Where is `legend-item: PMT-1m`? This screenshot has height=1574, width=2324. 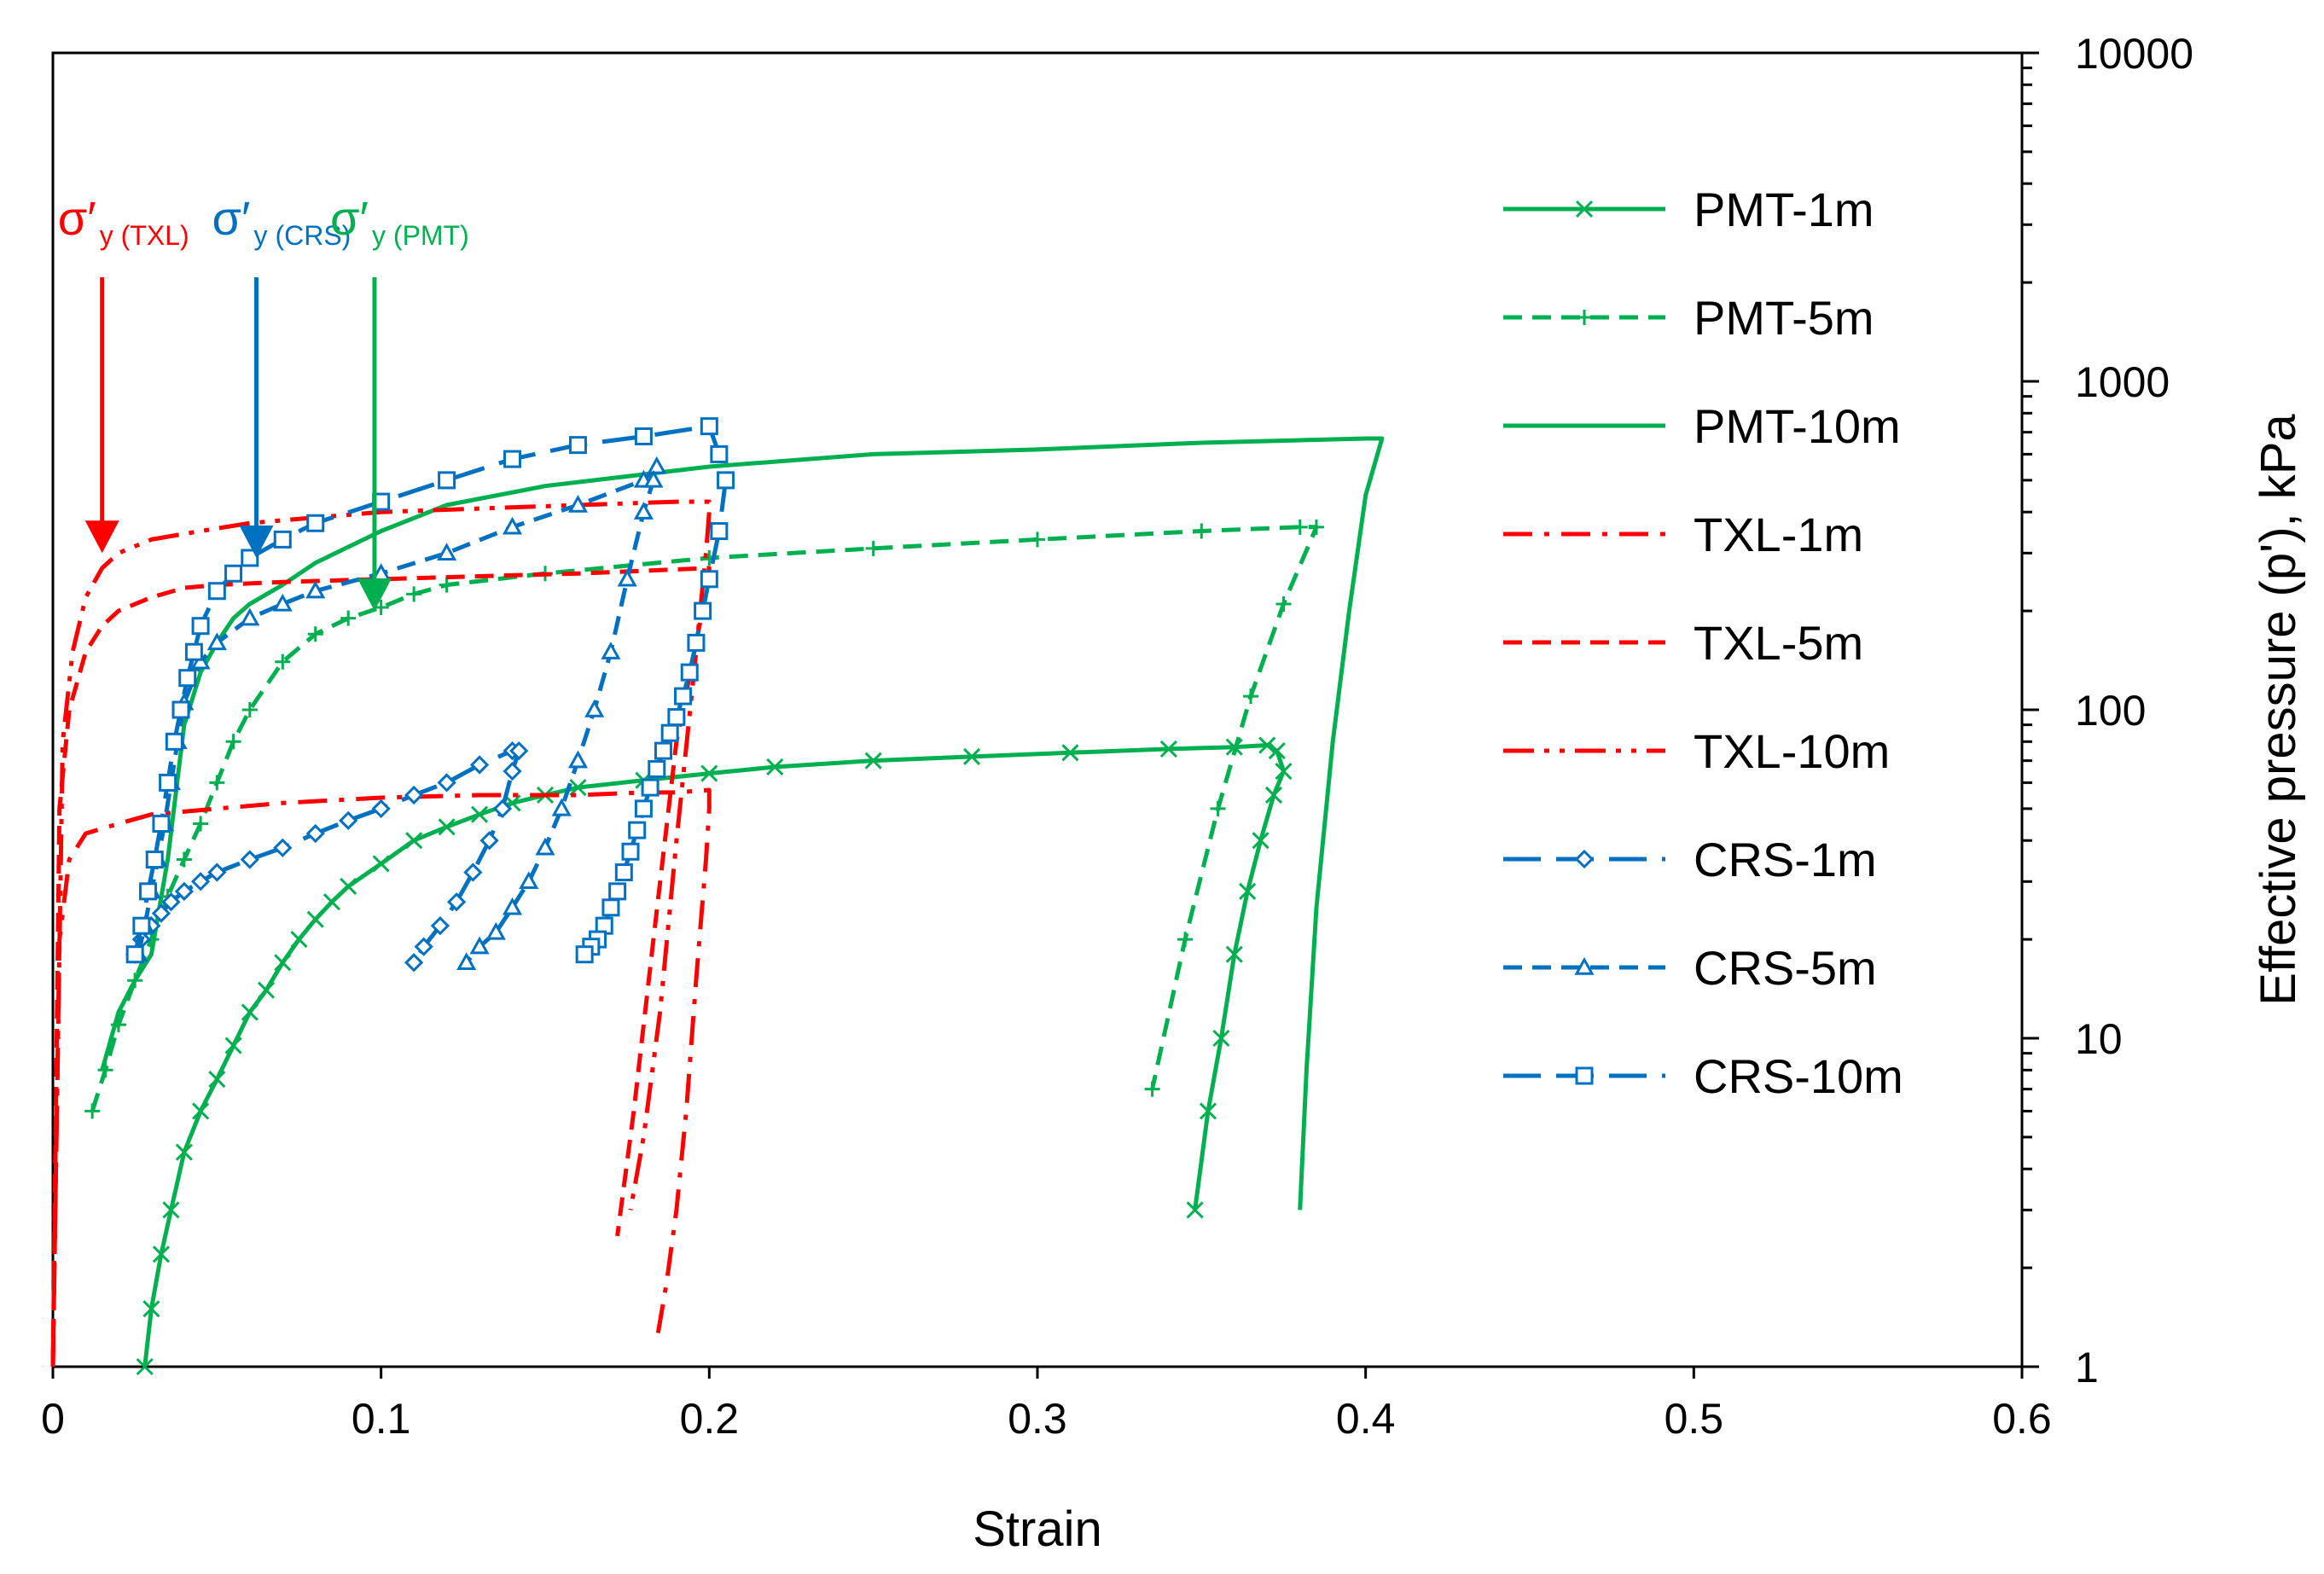
legend-item: PMT-1m is located at coordinates (1688, 209).